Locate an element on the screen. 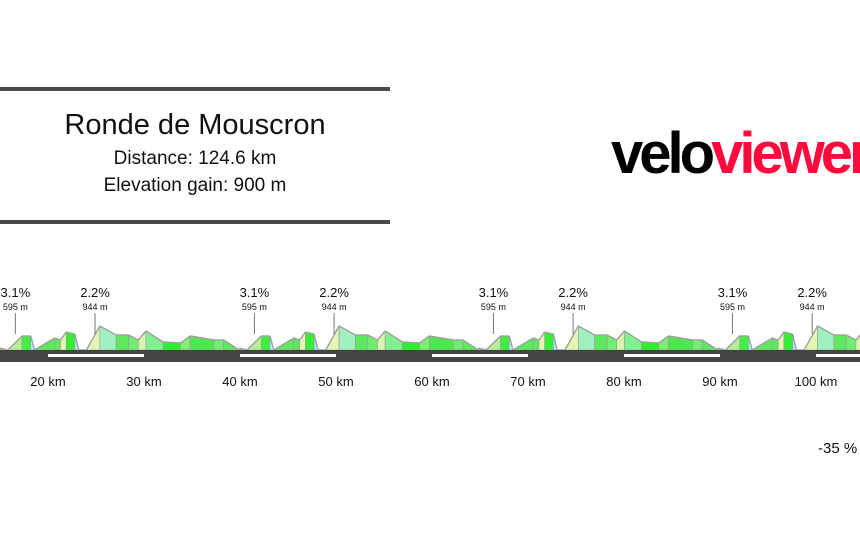  x-tick-label: 100 km is located at coordinates (816, 381).